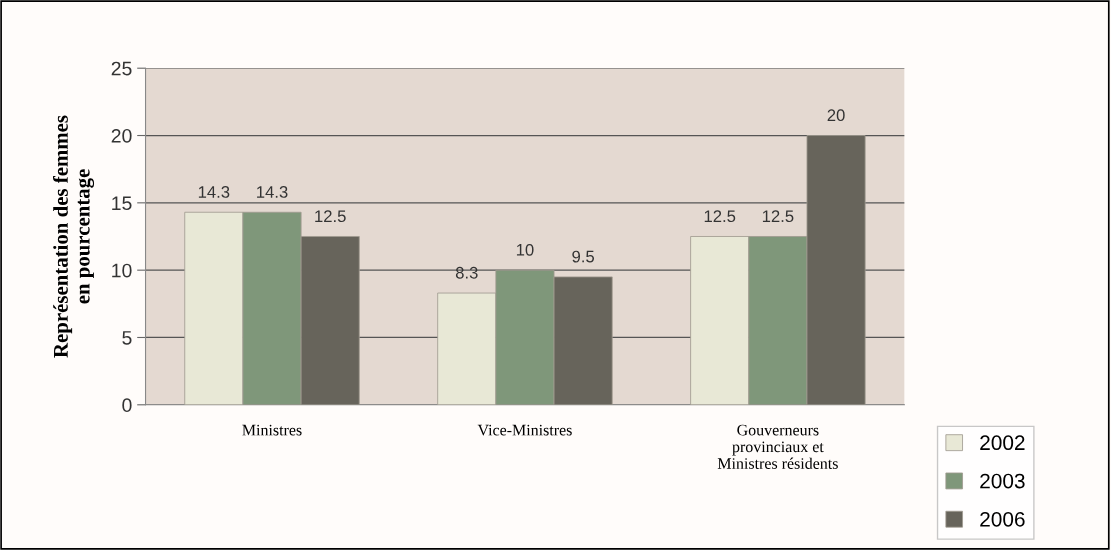  I want to click on data-label: 10, so click(525, 249).